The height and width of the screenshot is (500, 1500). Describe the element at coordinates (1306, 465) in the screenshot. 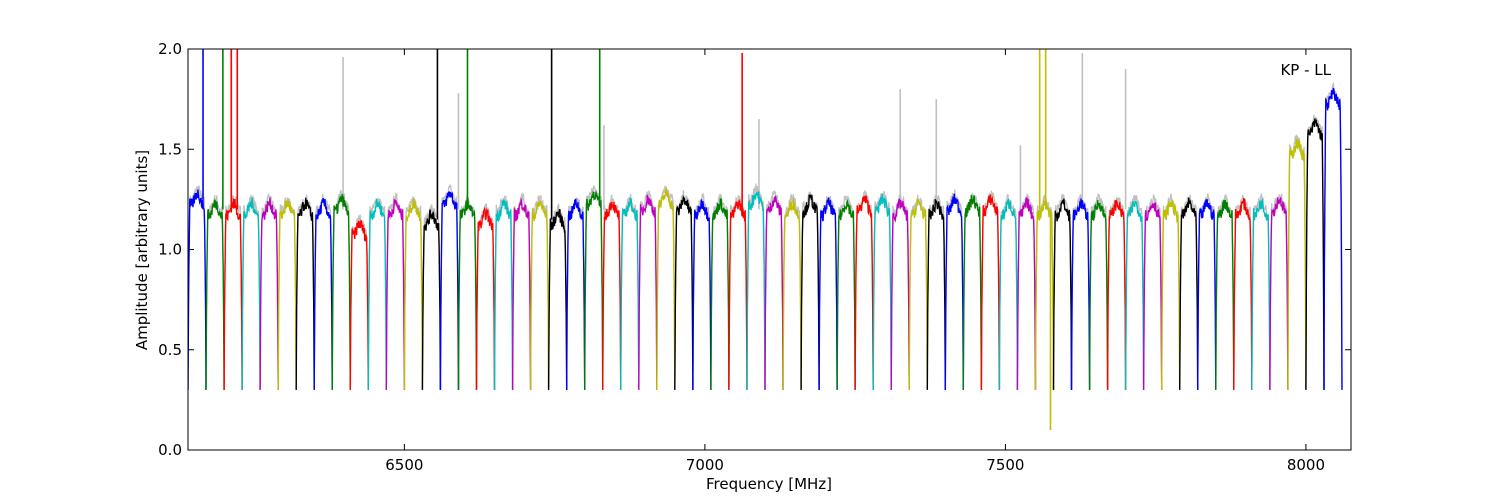

I see `x-tick-label: 8000` at that location.